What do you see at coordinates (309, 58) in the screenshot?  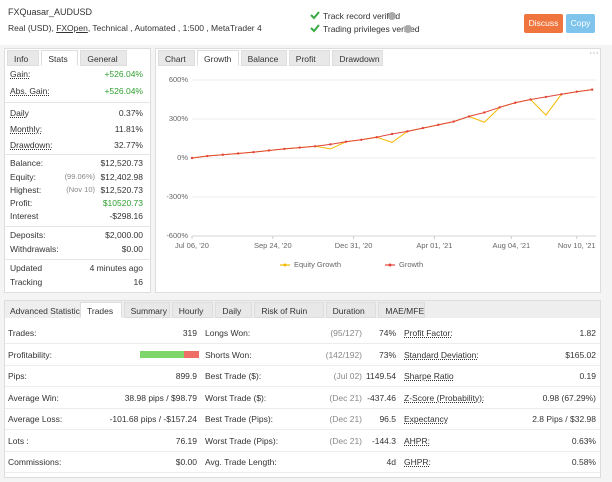 I see `tab: Profit` at bounding box center [309, 58].